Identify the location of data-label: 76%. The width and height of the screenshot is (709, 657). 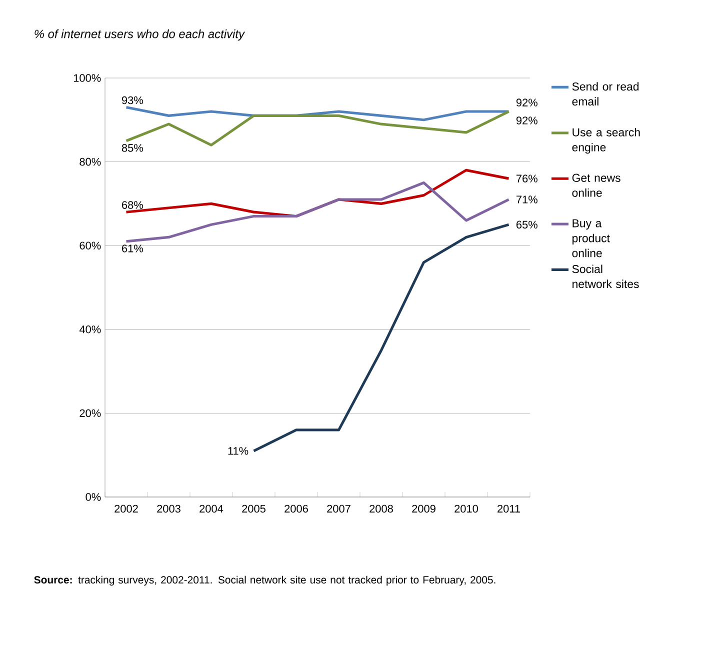
(527, 178).